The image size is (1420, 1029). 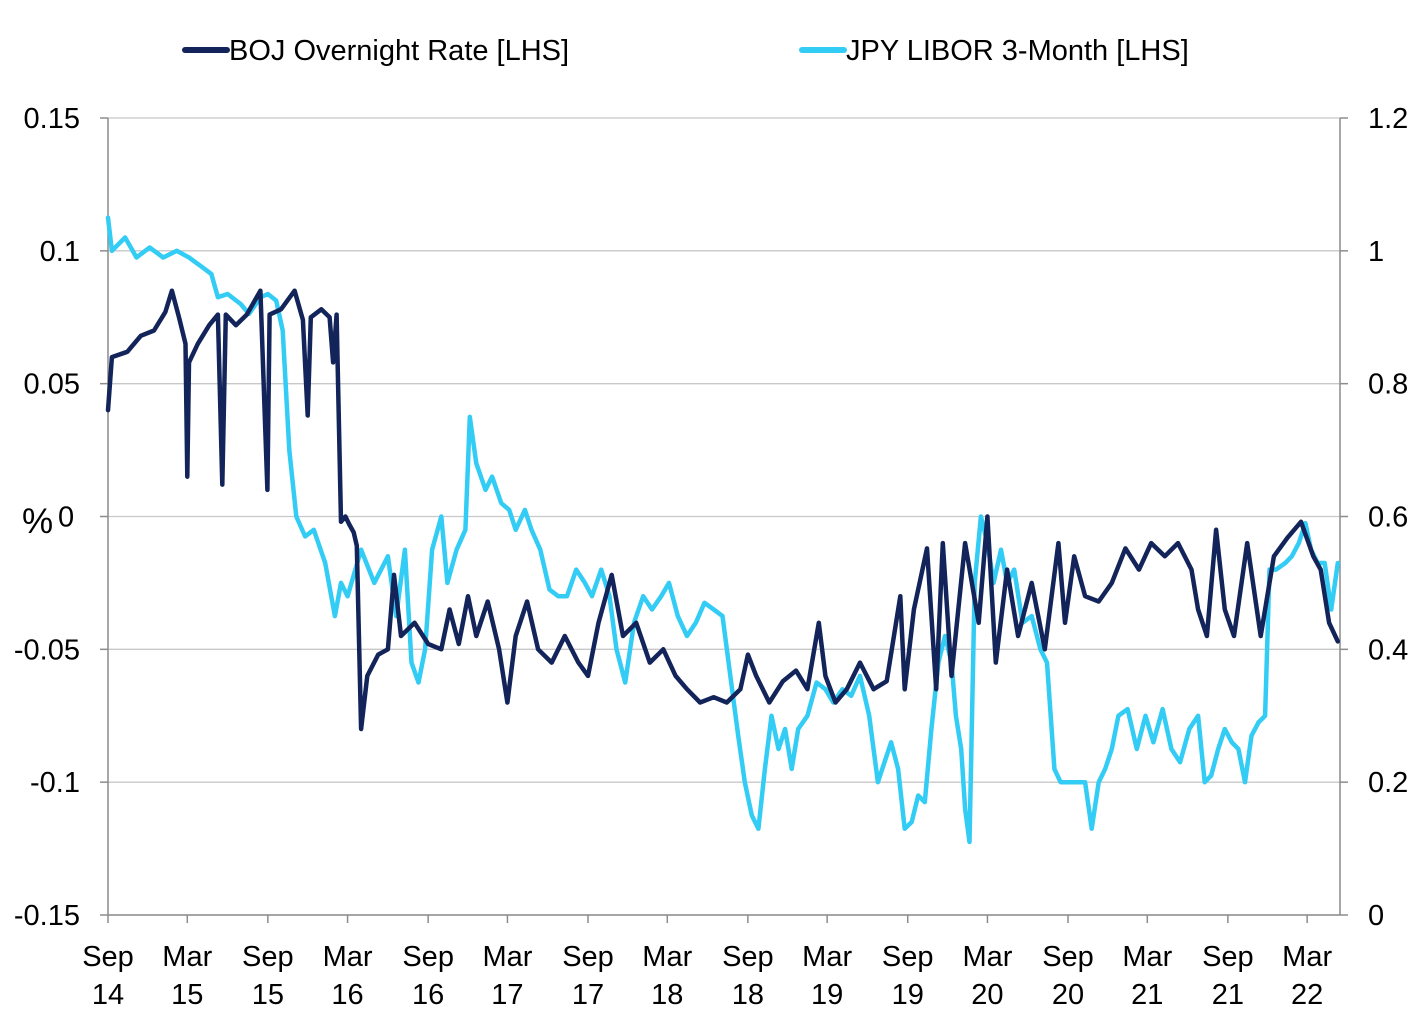 I want to click on left-tick-label: -0.1, so click(x=55, y=783).